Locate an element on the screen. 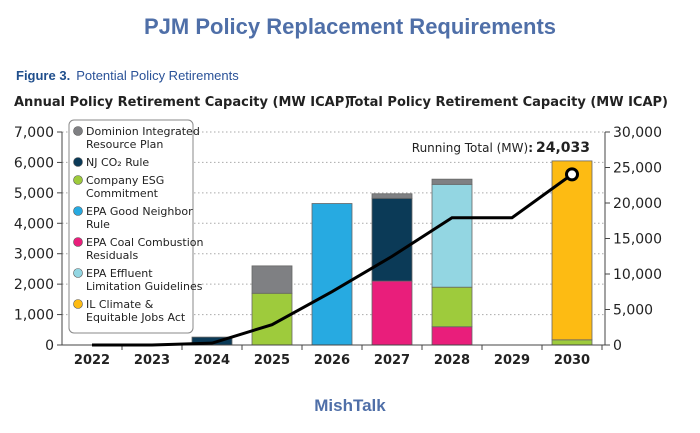  legend-box is located at coordinates (131, 226).